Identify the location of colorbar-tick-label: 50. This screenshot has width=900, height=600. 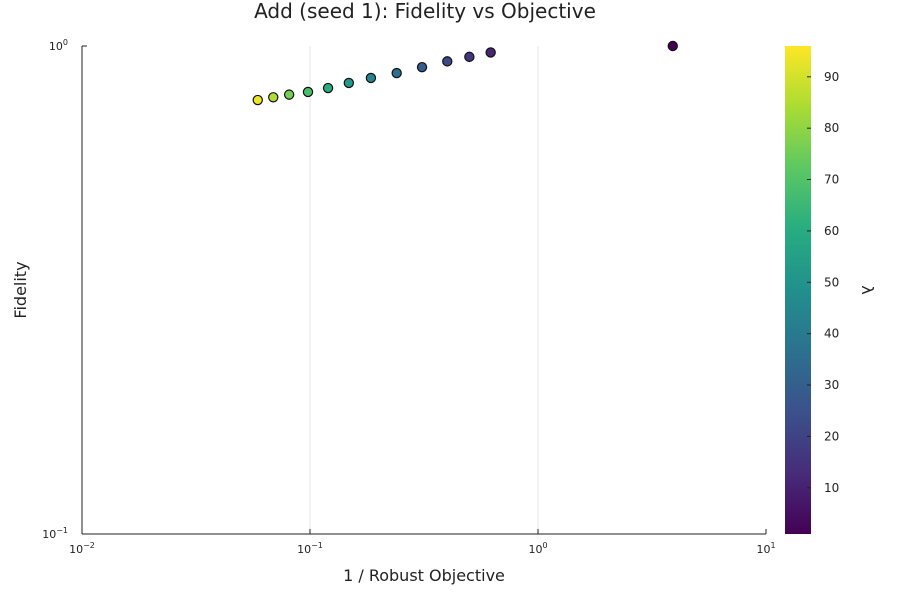
(831, 282).